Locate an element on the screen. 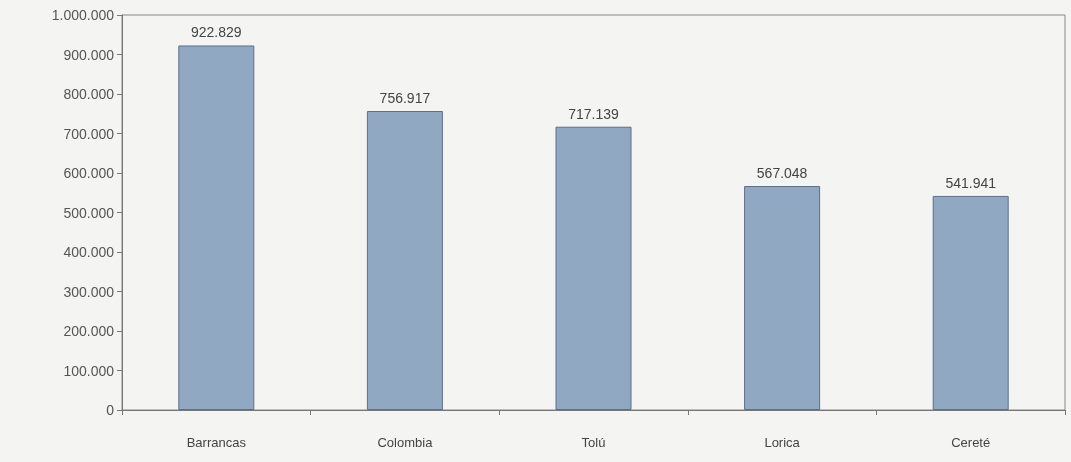 The height and width of the screenshot is (462, 1071). y-tick-label: 600.000 is located at coordinates (89, 173).